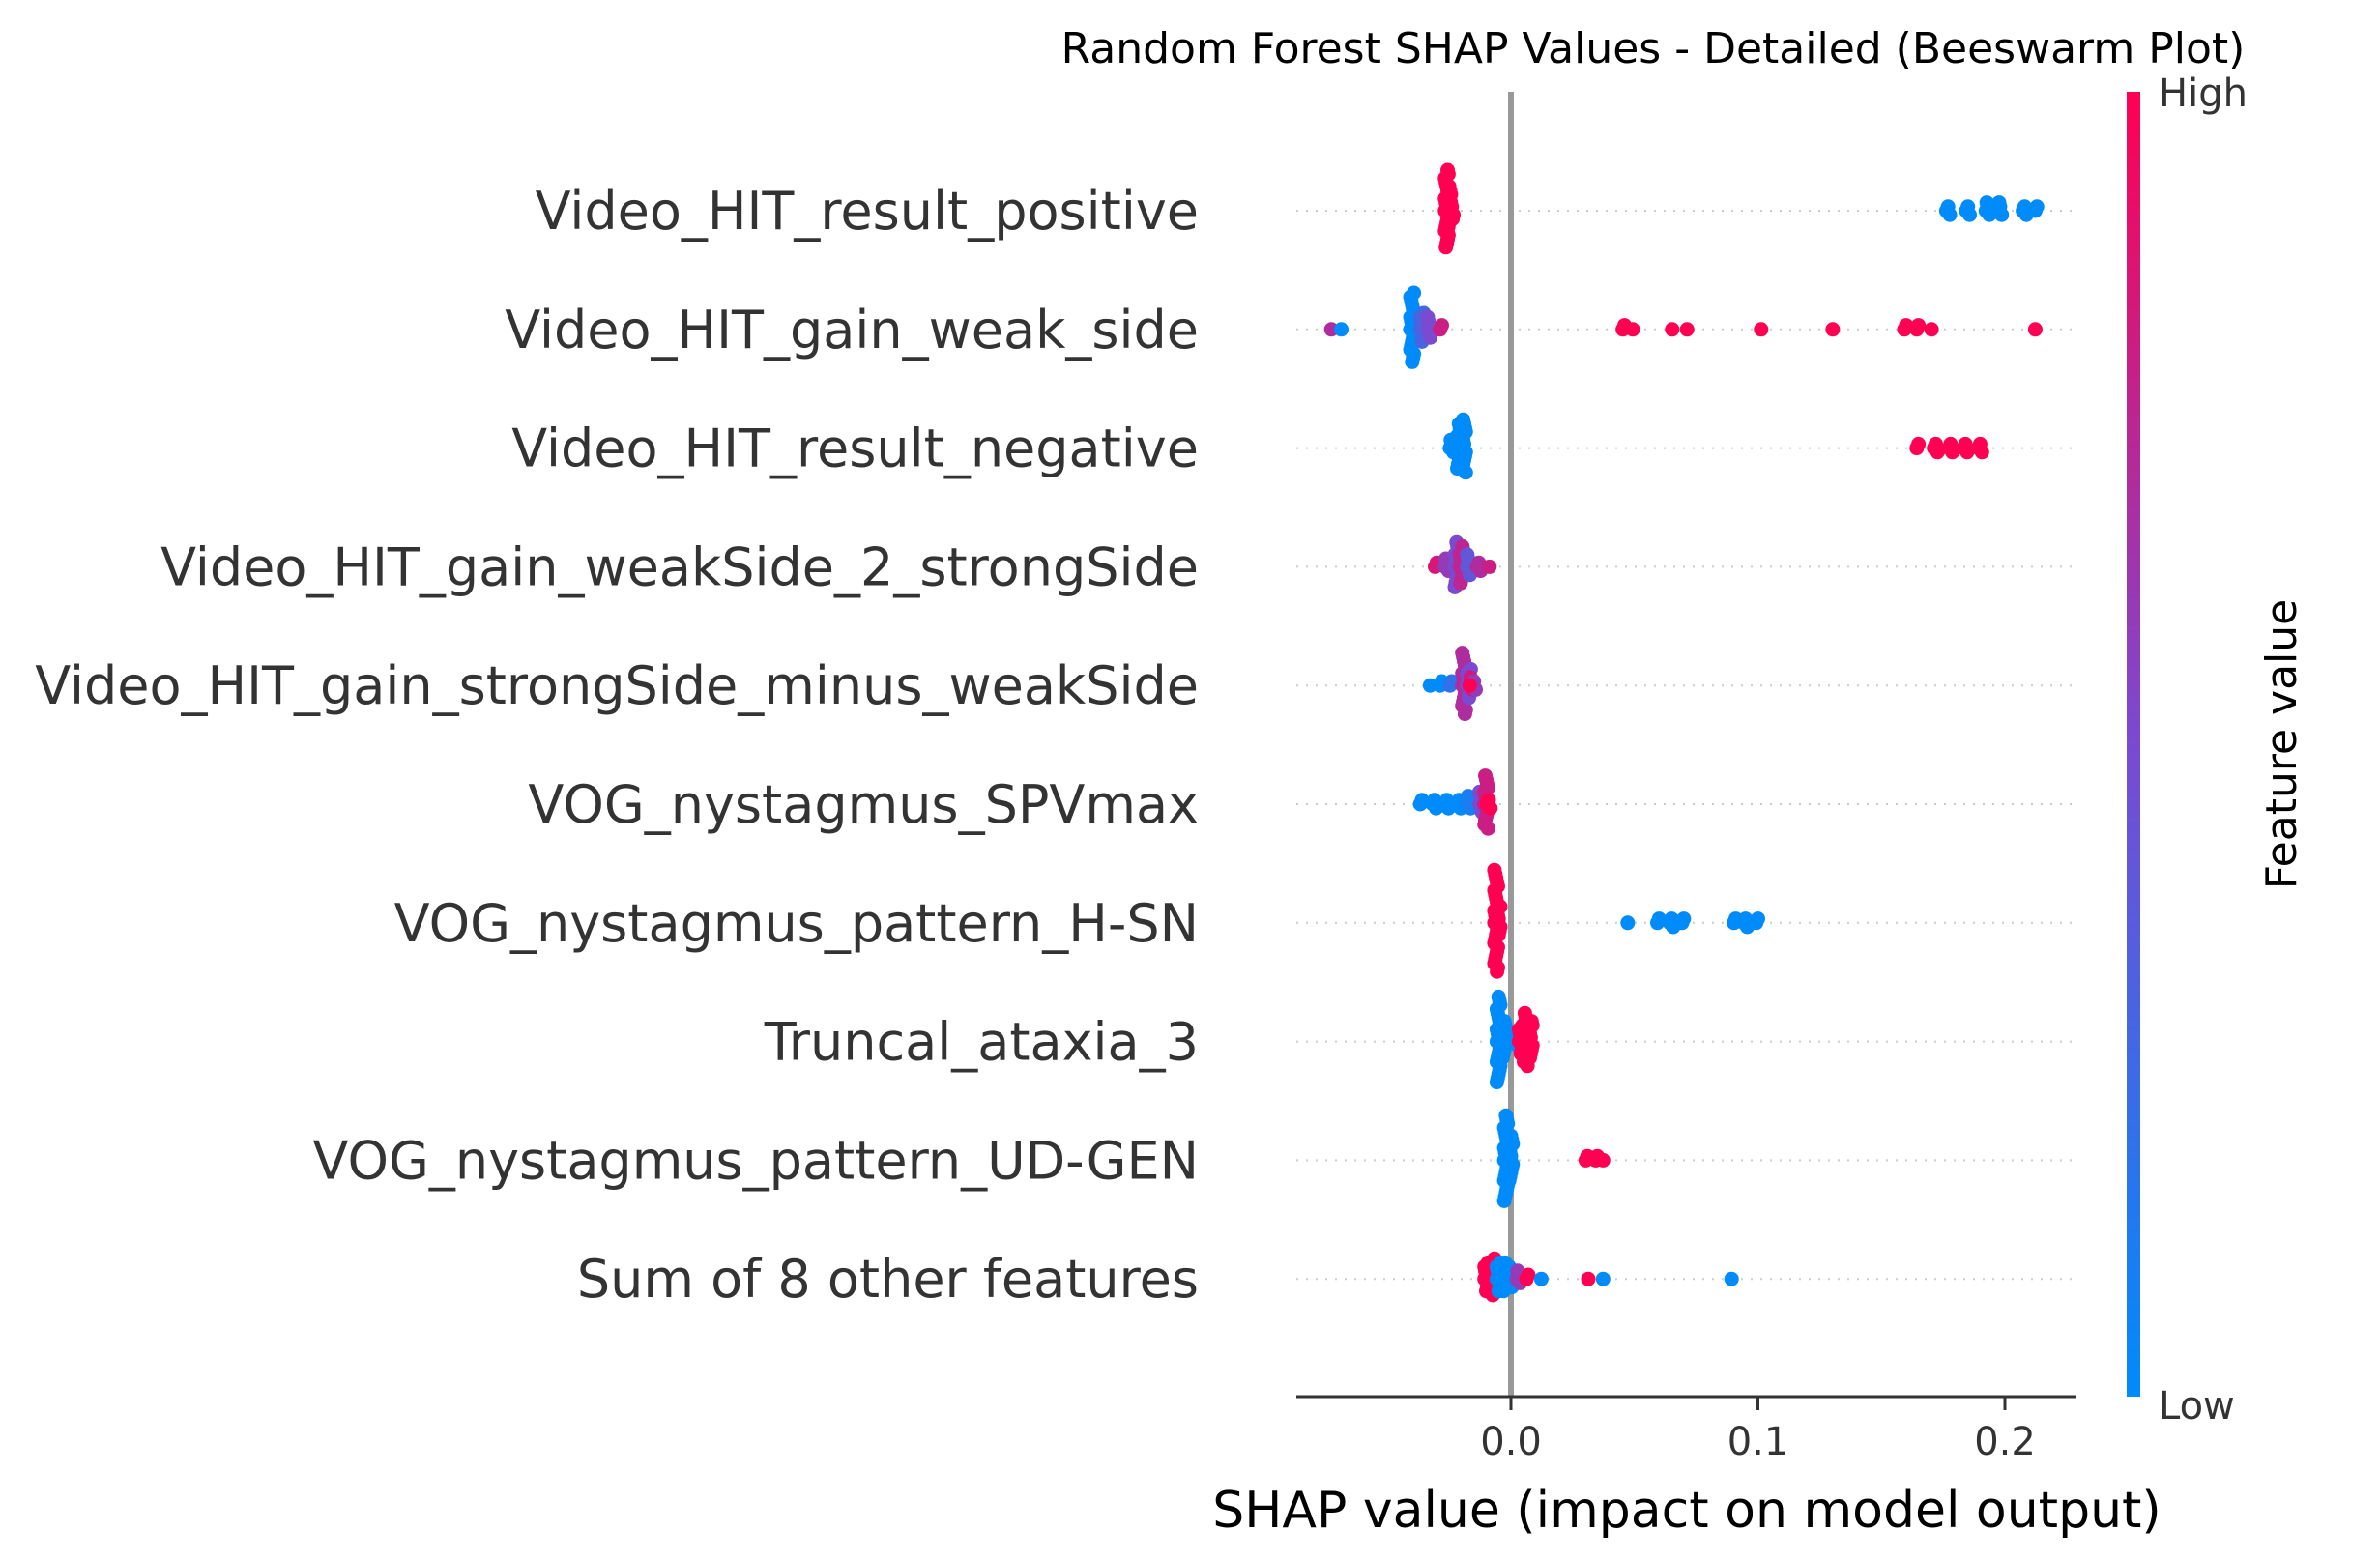 The width and height of the screenshot is (2380, 1560). Describe the element at coordinates (888, 1279) in the screenshot. I see `feature-label: Sum of 8 other features` at that location.